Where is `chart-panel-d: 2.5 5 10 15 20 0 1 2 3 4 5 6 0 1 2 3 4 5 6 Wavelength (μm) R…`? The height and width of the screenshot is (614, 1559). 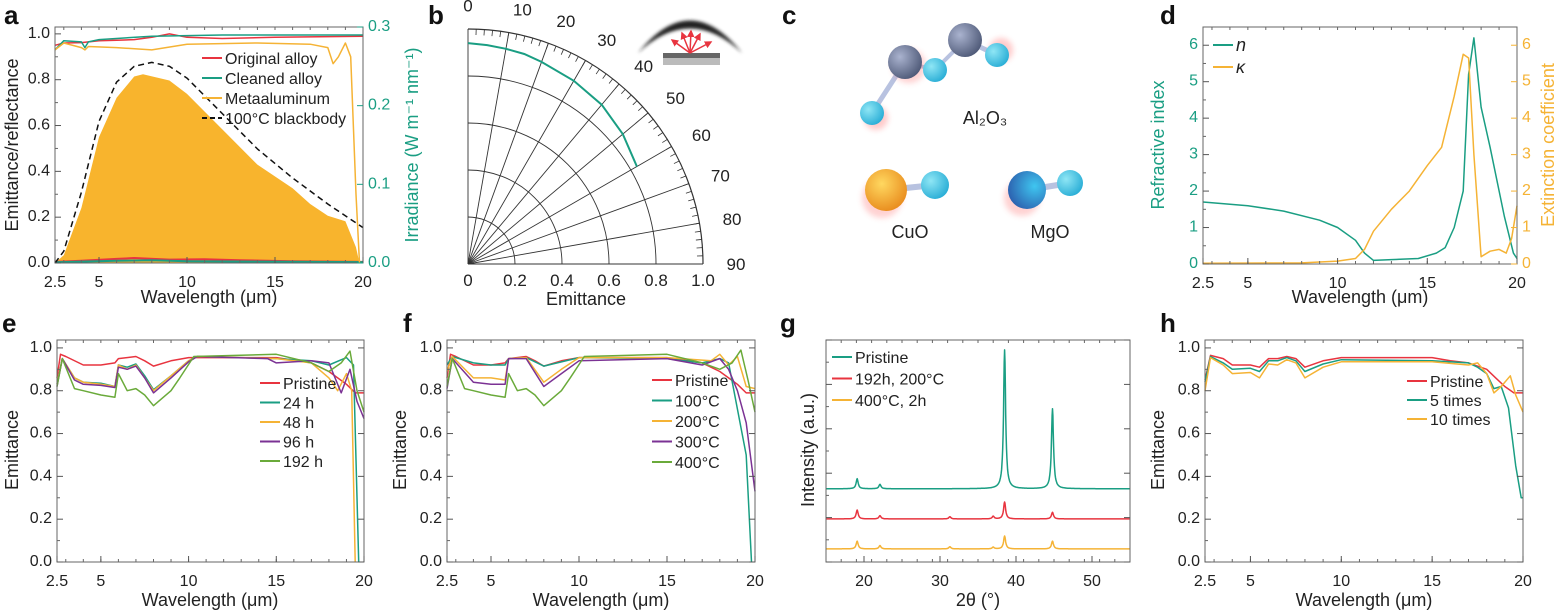 chart-panel-d: 2.5 5 10 15 20 0 1 2 3 4 5 6 0 1 2 3 4 5 6 Wavelength (μm) R… is located at coordinates (1353, 166).